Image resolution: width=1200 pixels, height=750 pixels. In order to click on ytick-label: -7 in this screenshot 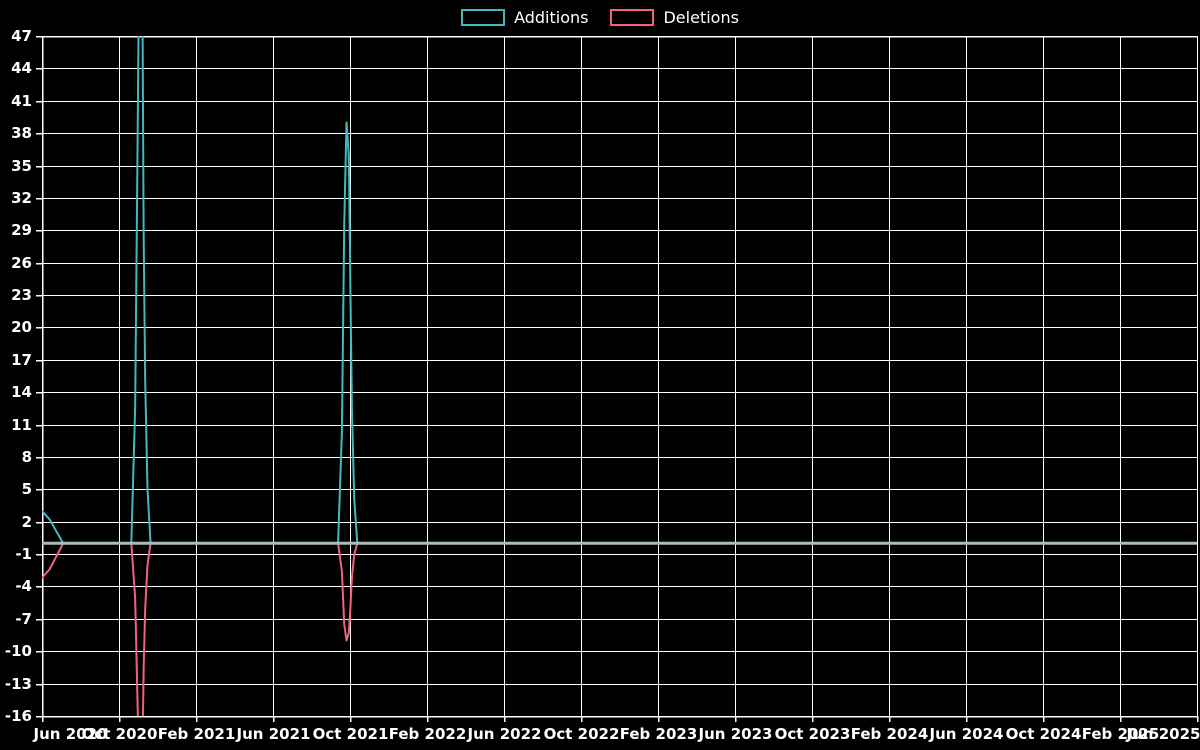, I will do `click(23, 619)`.